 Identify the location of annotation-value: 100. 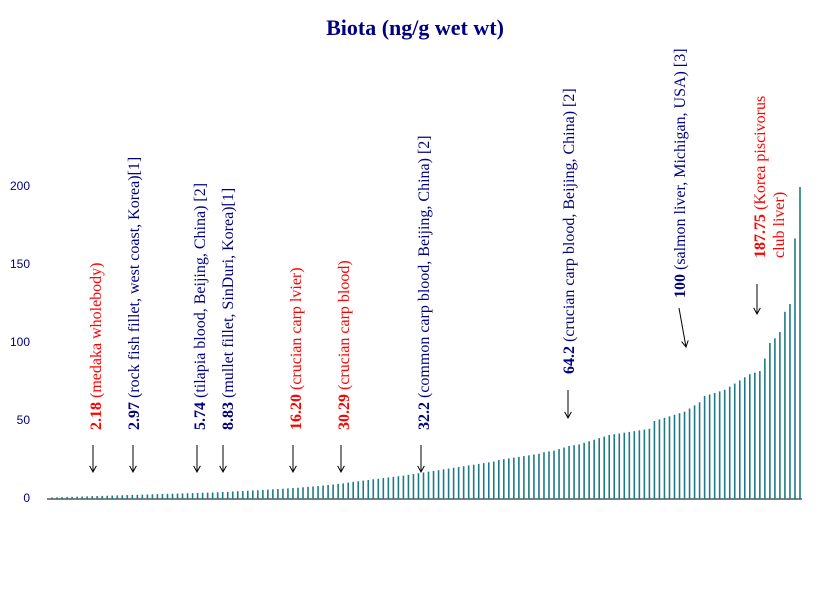
(680, 286).